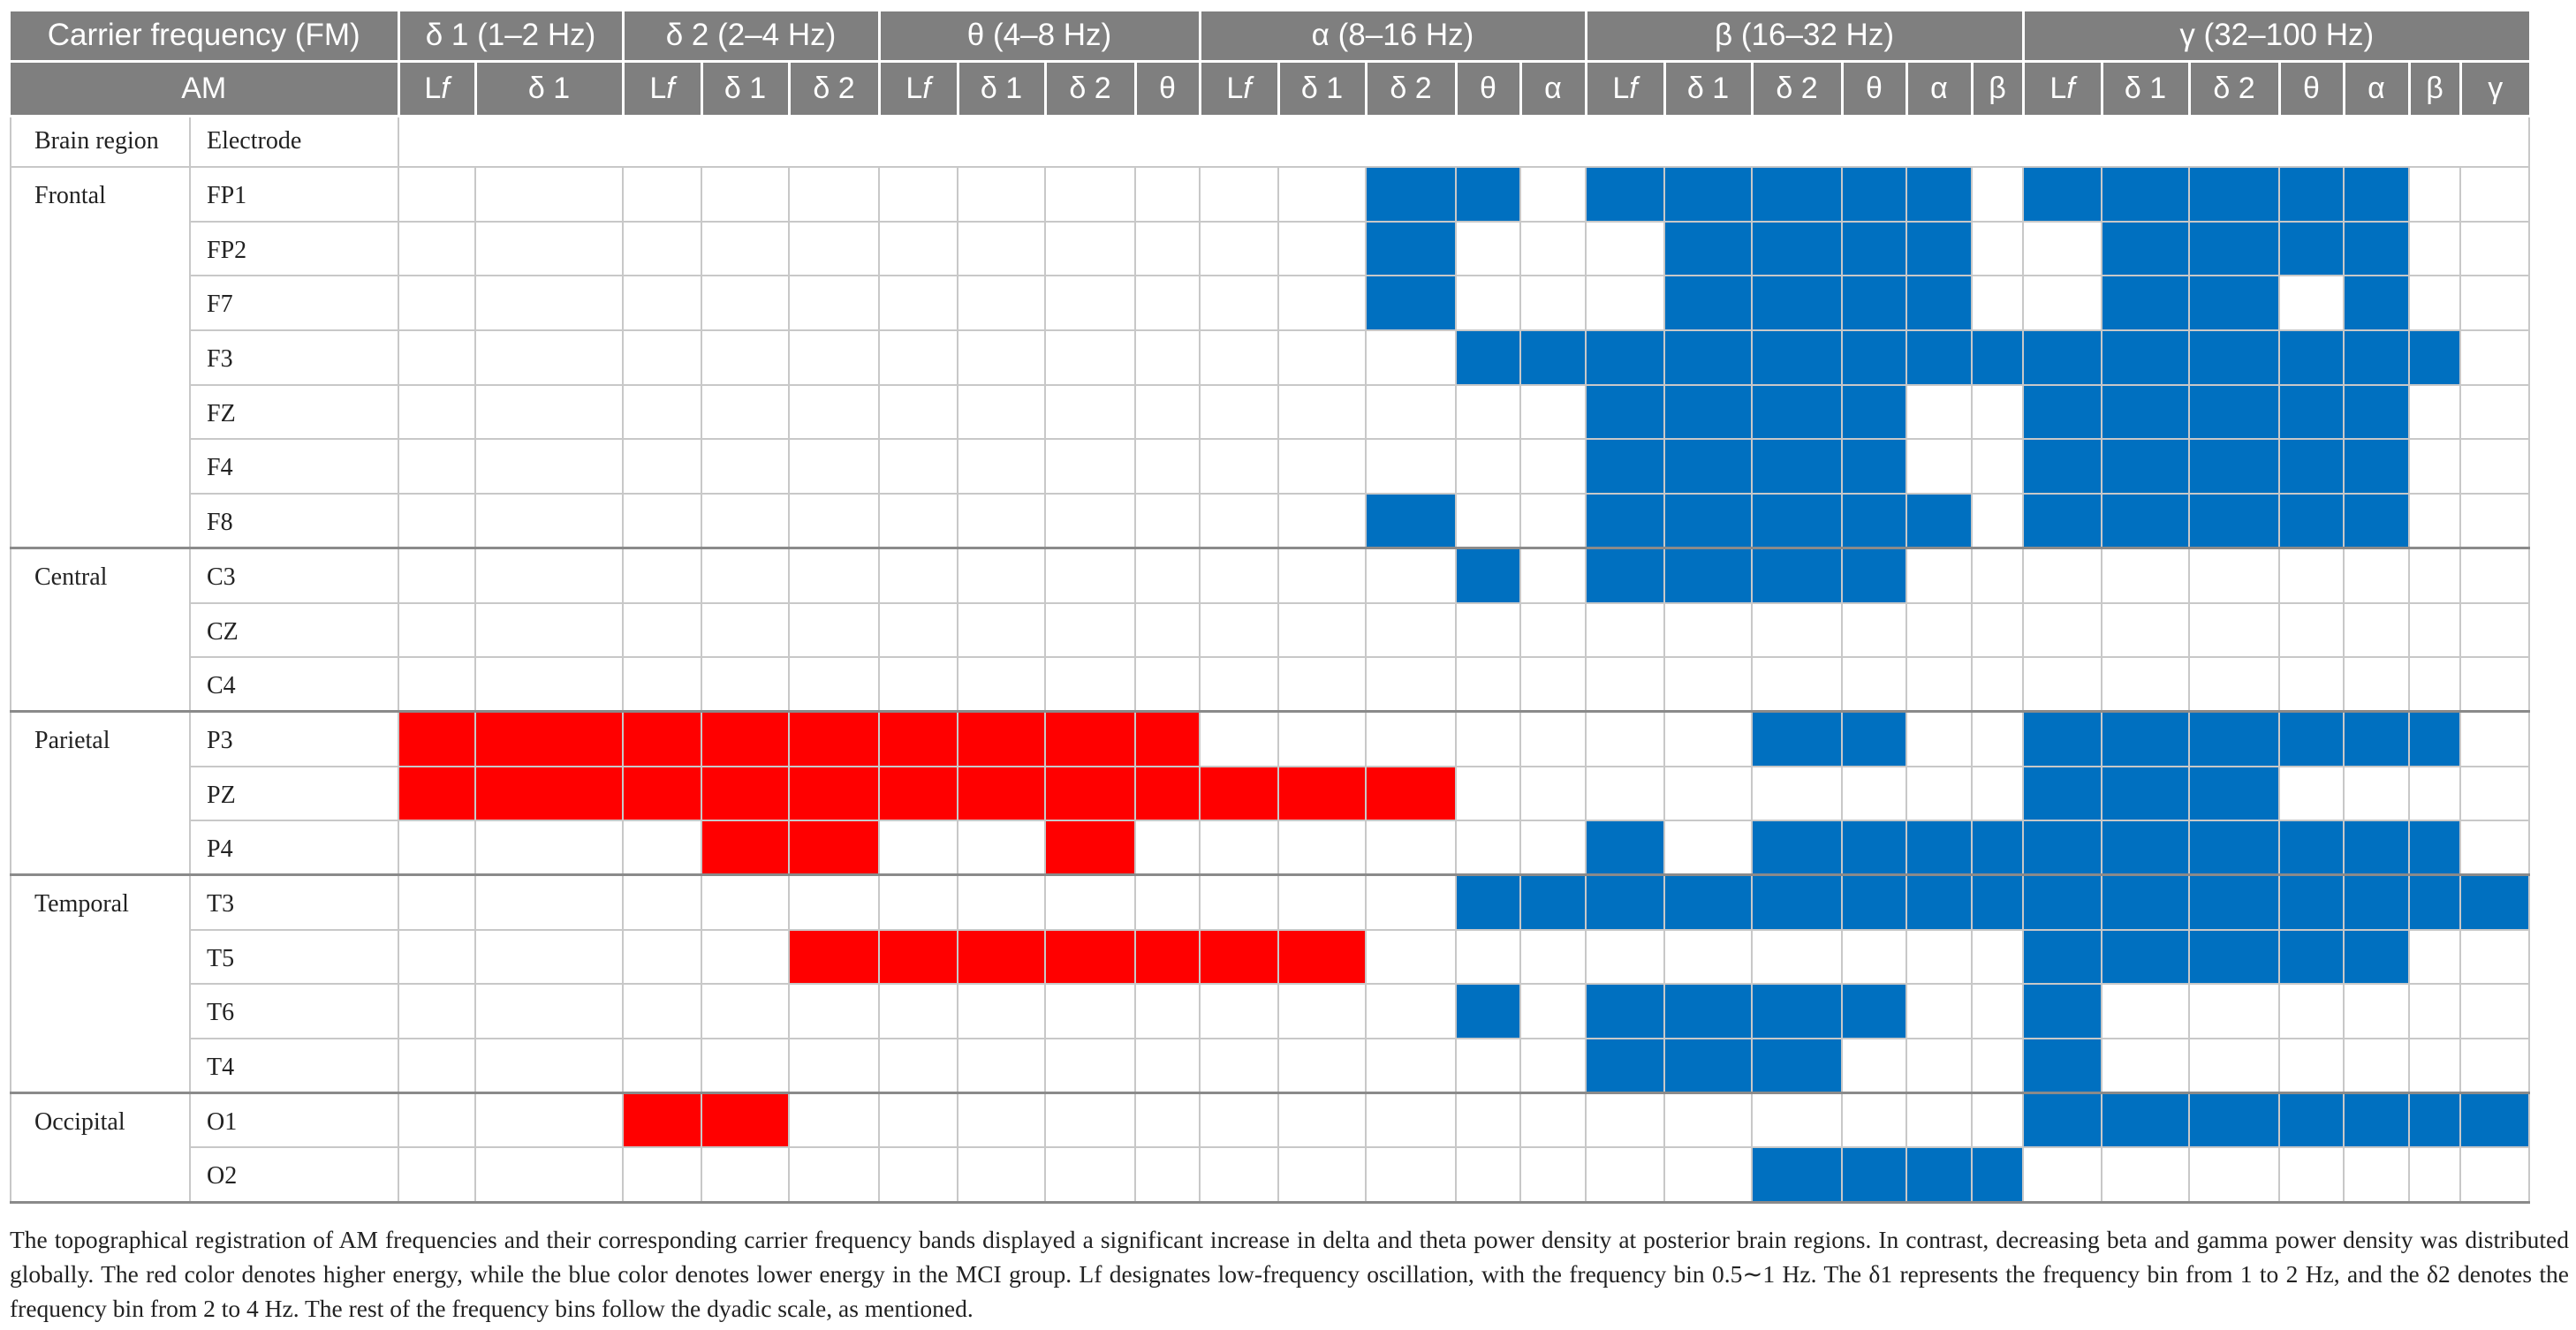  What do you see at coordinates (1874, 89) in the screenshot?
I see `sub-band-header: θ` at bounding box center [1874, 89].